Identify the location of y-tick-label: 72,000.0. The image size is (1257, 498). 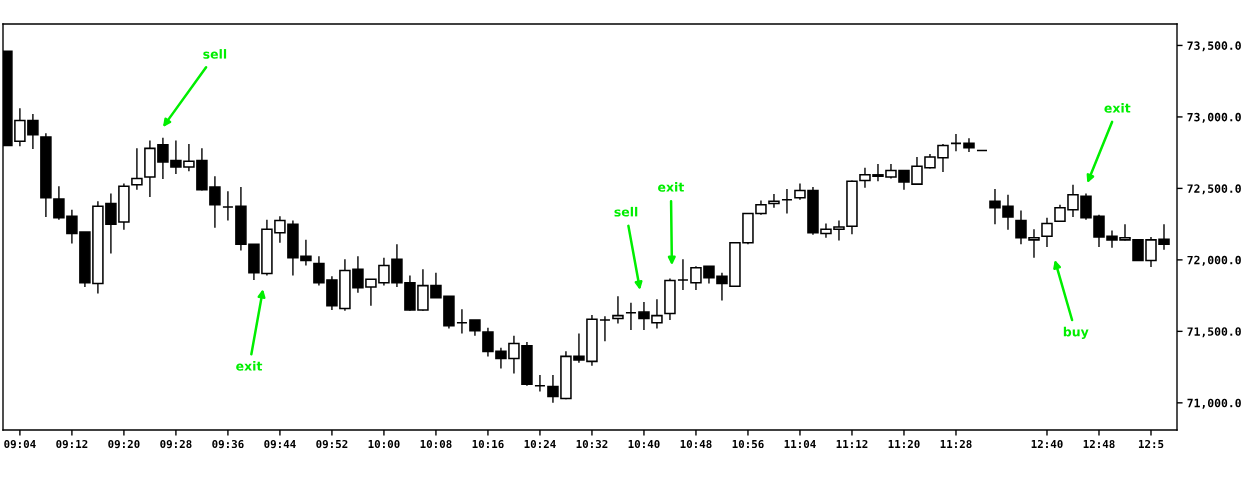
(1214, 260).